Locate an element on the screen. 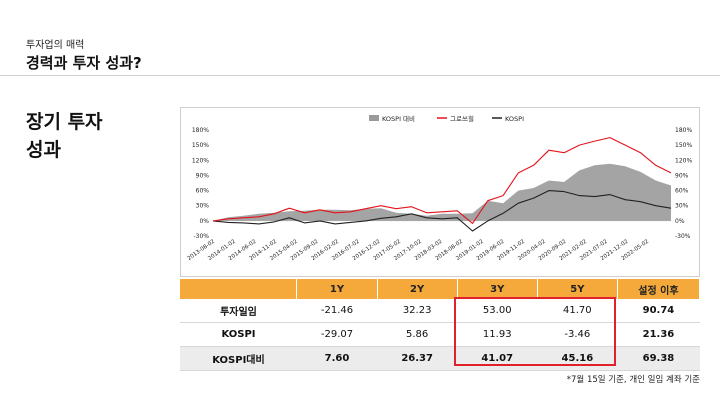  title-divider is located at coordinates (360, 75).